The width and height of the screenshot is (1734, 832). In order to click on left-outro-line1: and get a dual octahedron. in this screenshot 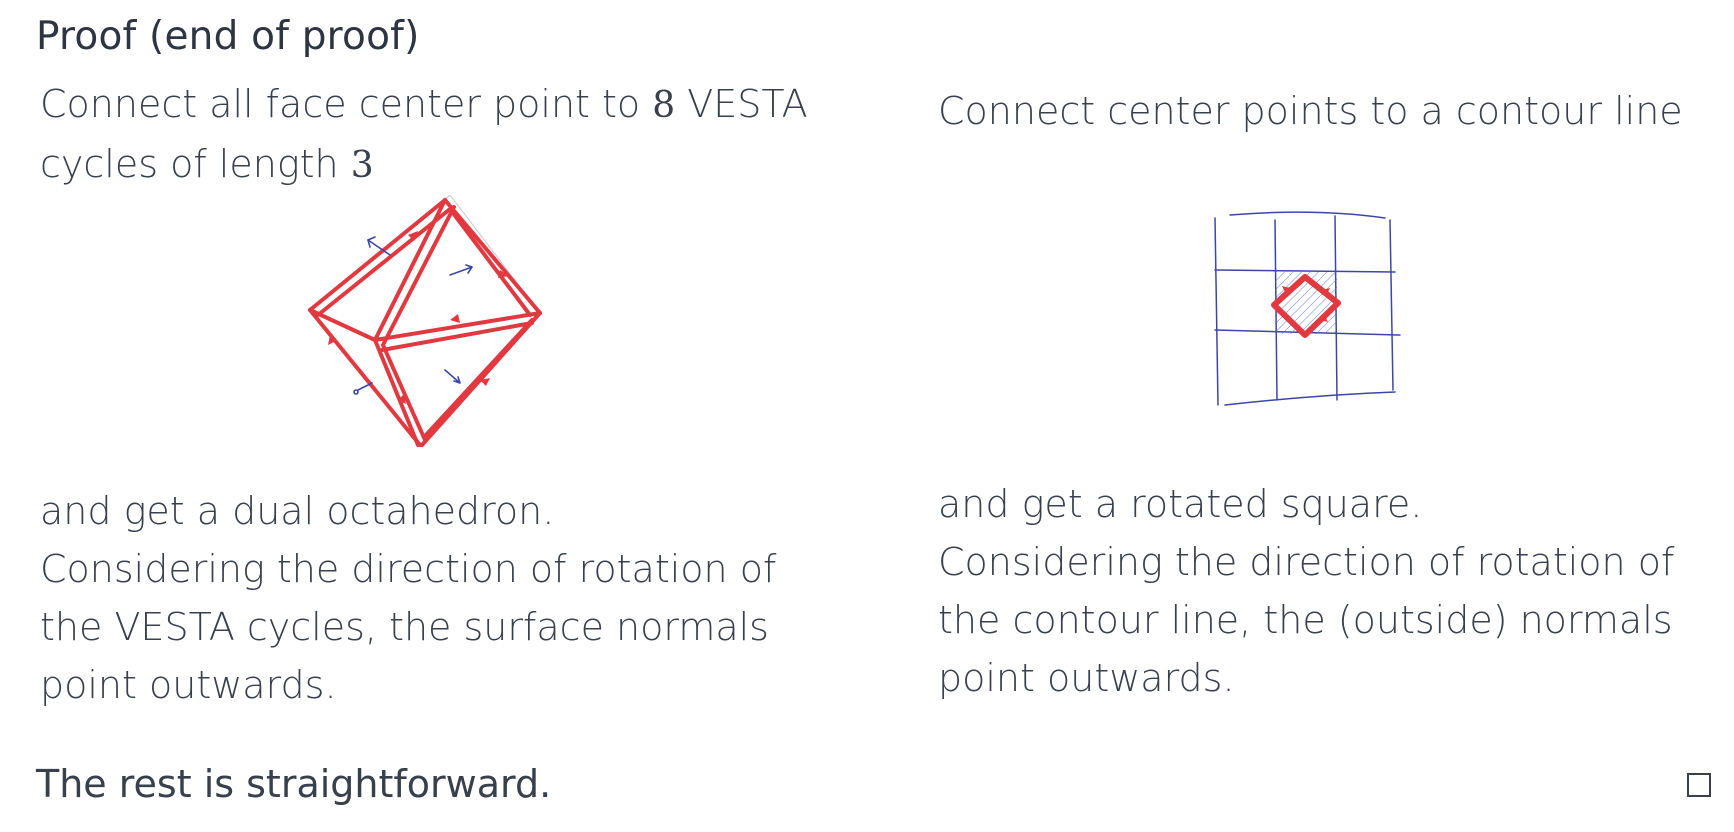, I will do `click(297, 511)`.